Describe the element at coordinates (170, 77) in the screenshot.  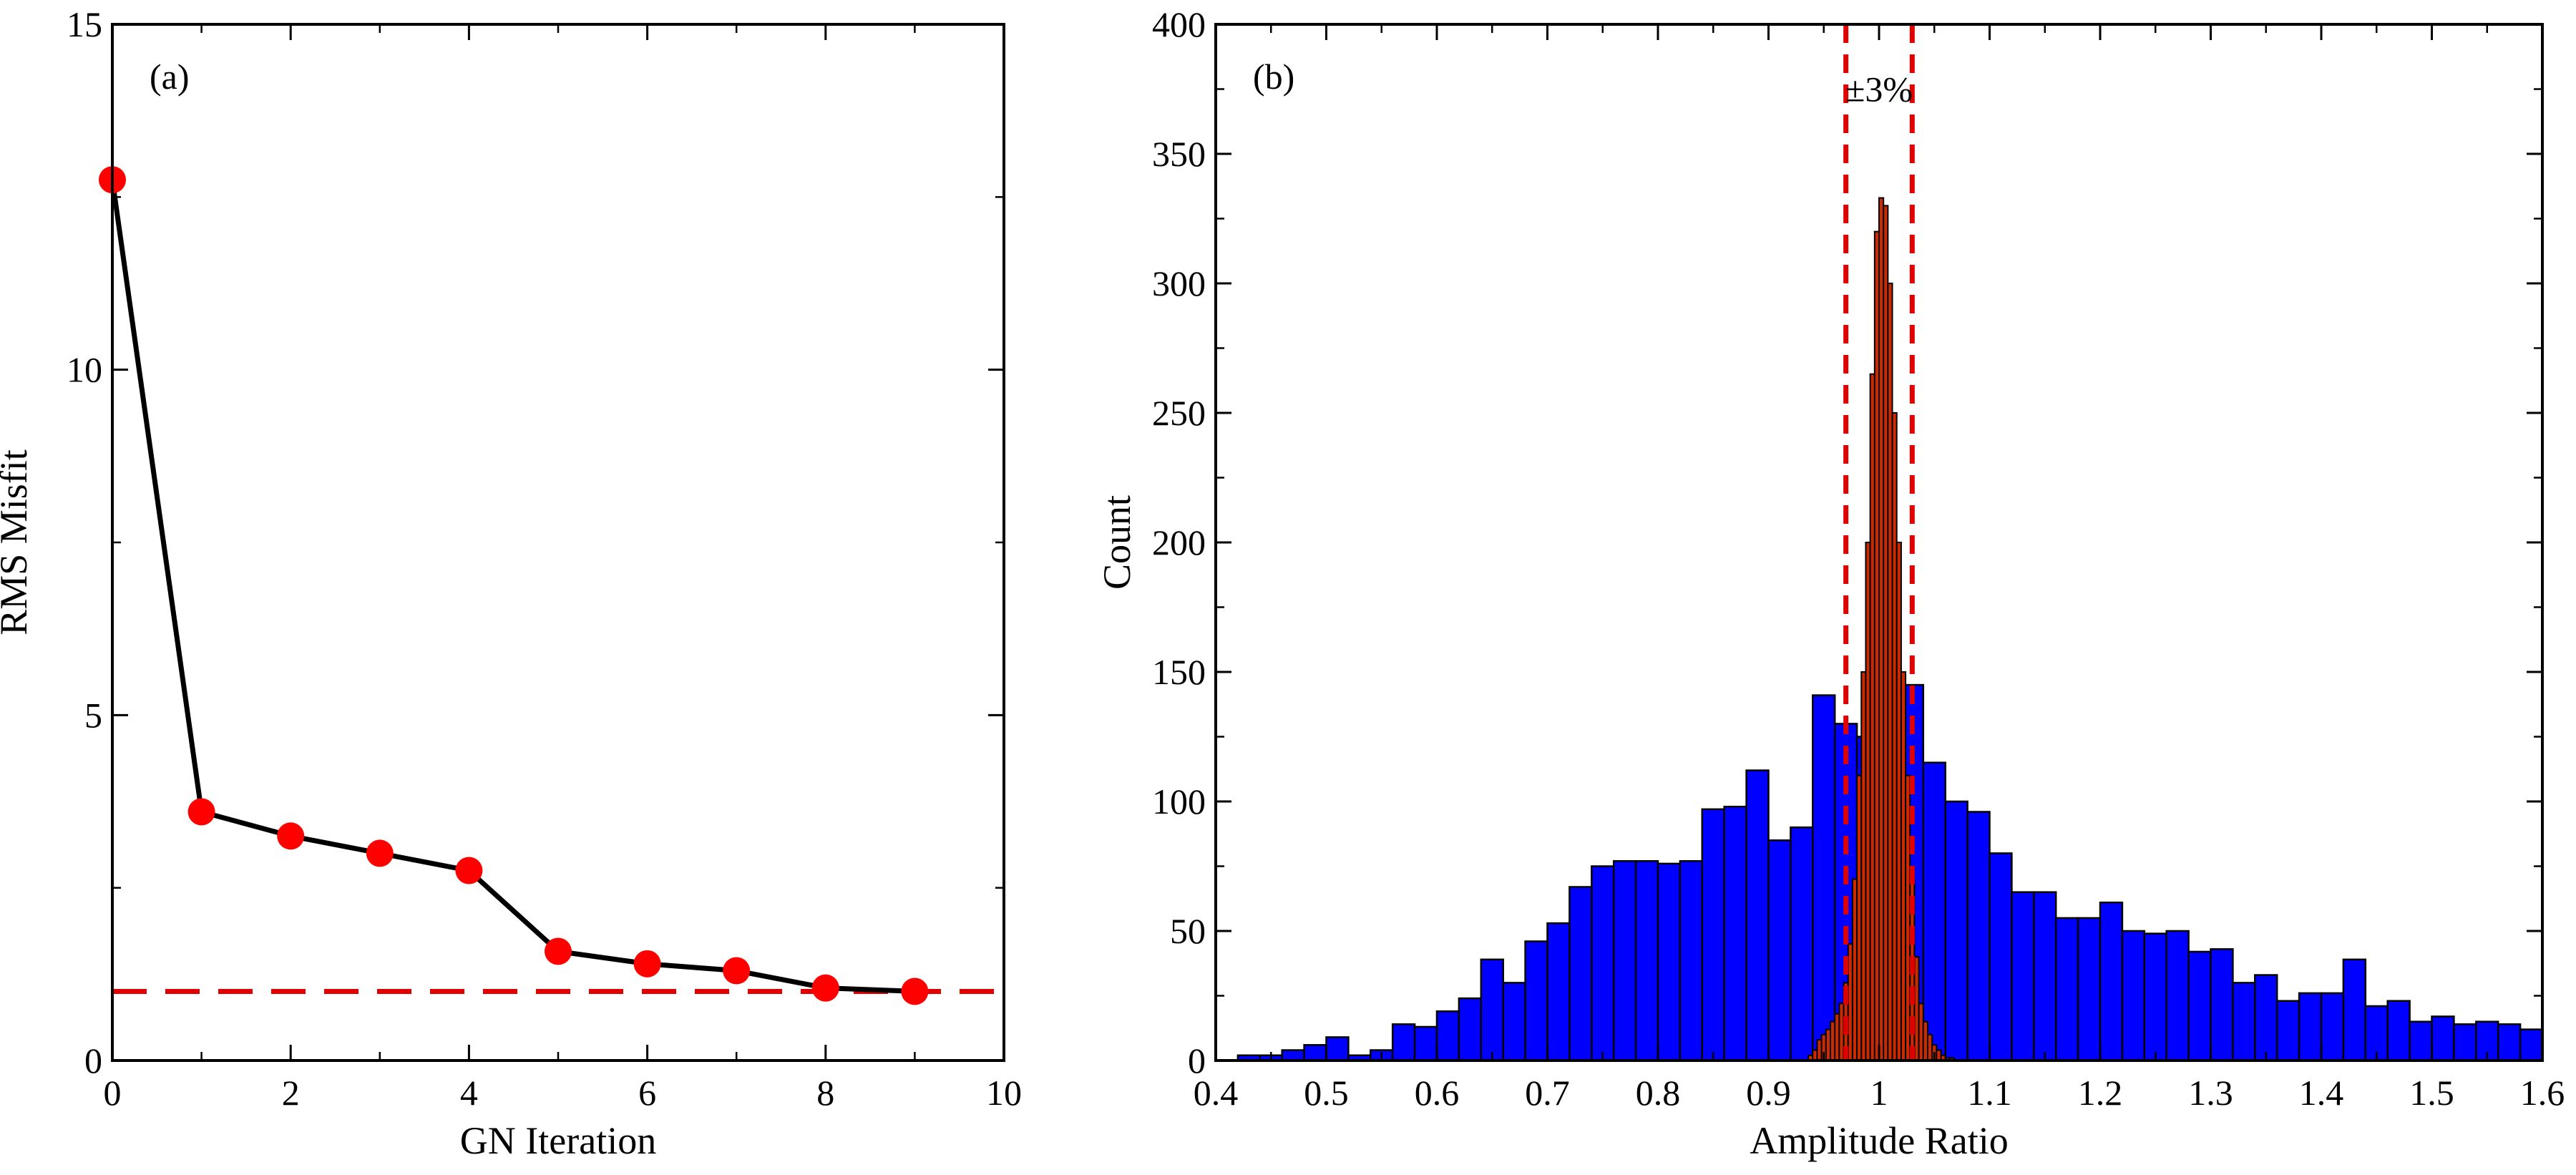
I see `panel-a-label: (a)` at that location.